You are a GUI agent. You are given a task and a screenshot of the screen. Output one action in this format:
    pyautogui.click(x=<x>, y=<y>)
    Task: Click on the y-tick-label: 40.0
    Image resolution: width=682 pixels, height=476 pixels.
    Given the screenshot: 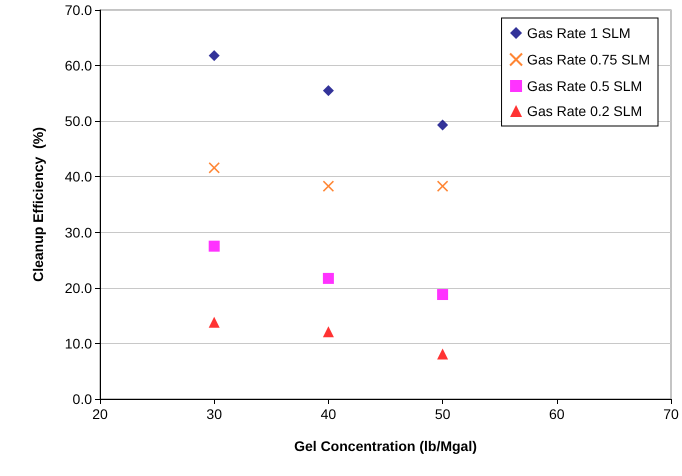 What is the action you would take?
    pyautogui.click(x=78, y=176)
    